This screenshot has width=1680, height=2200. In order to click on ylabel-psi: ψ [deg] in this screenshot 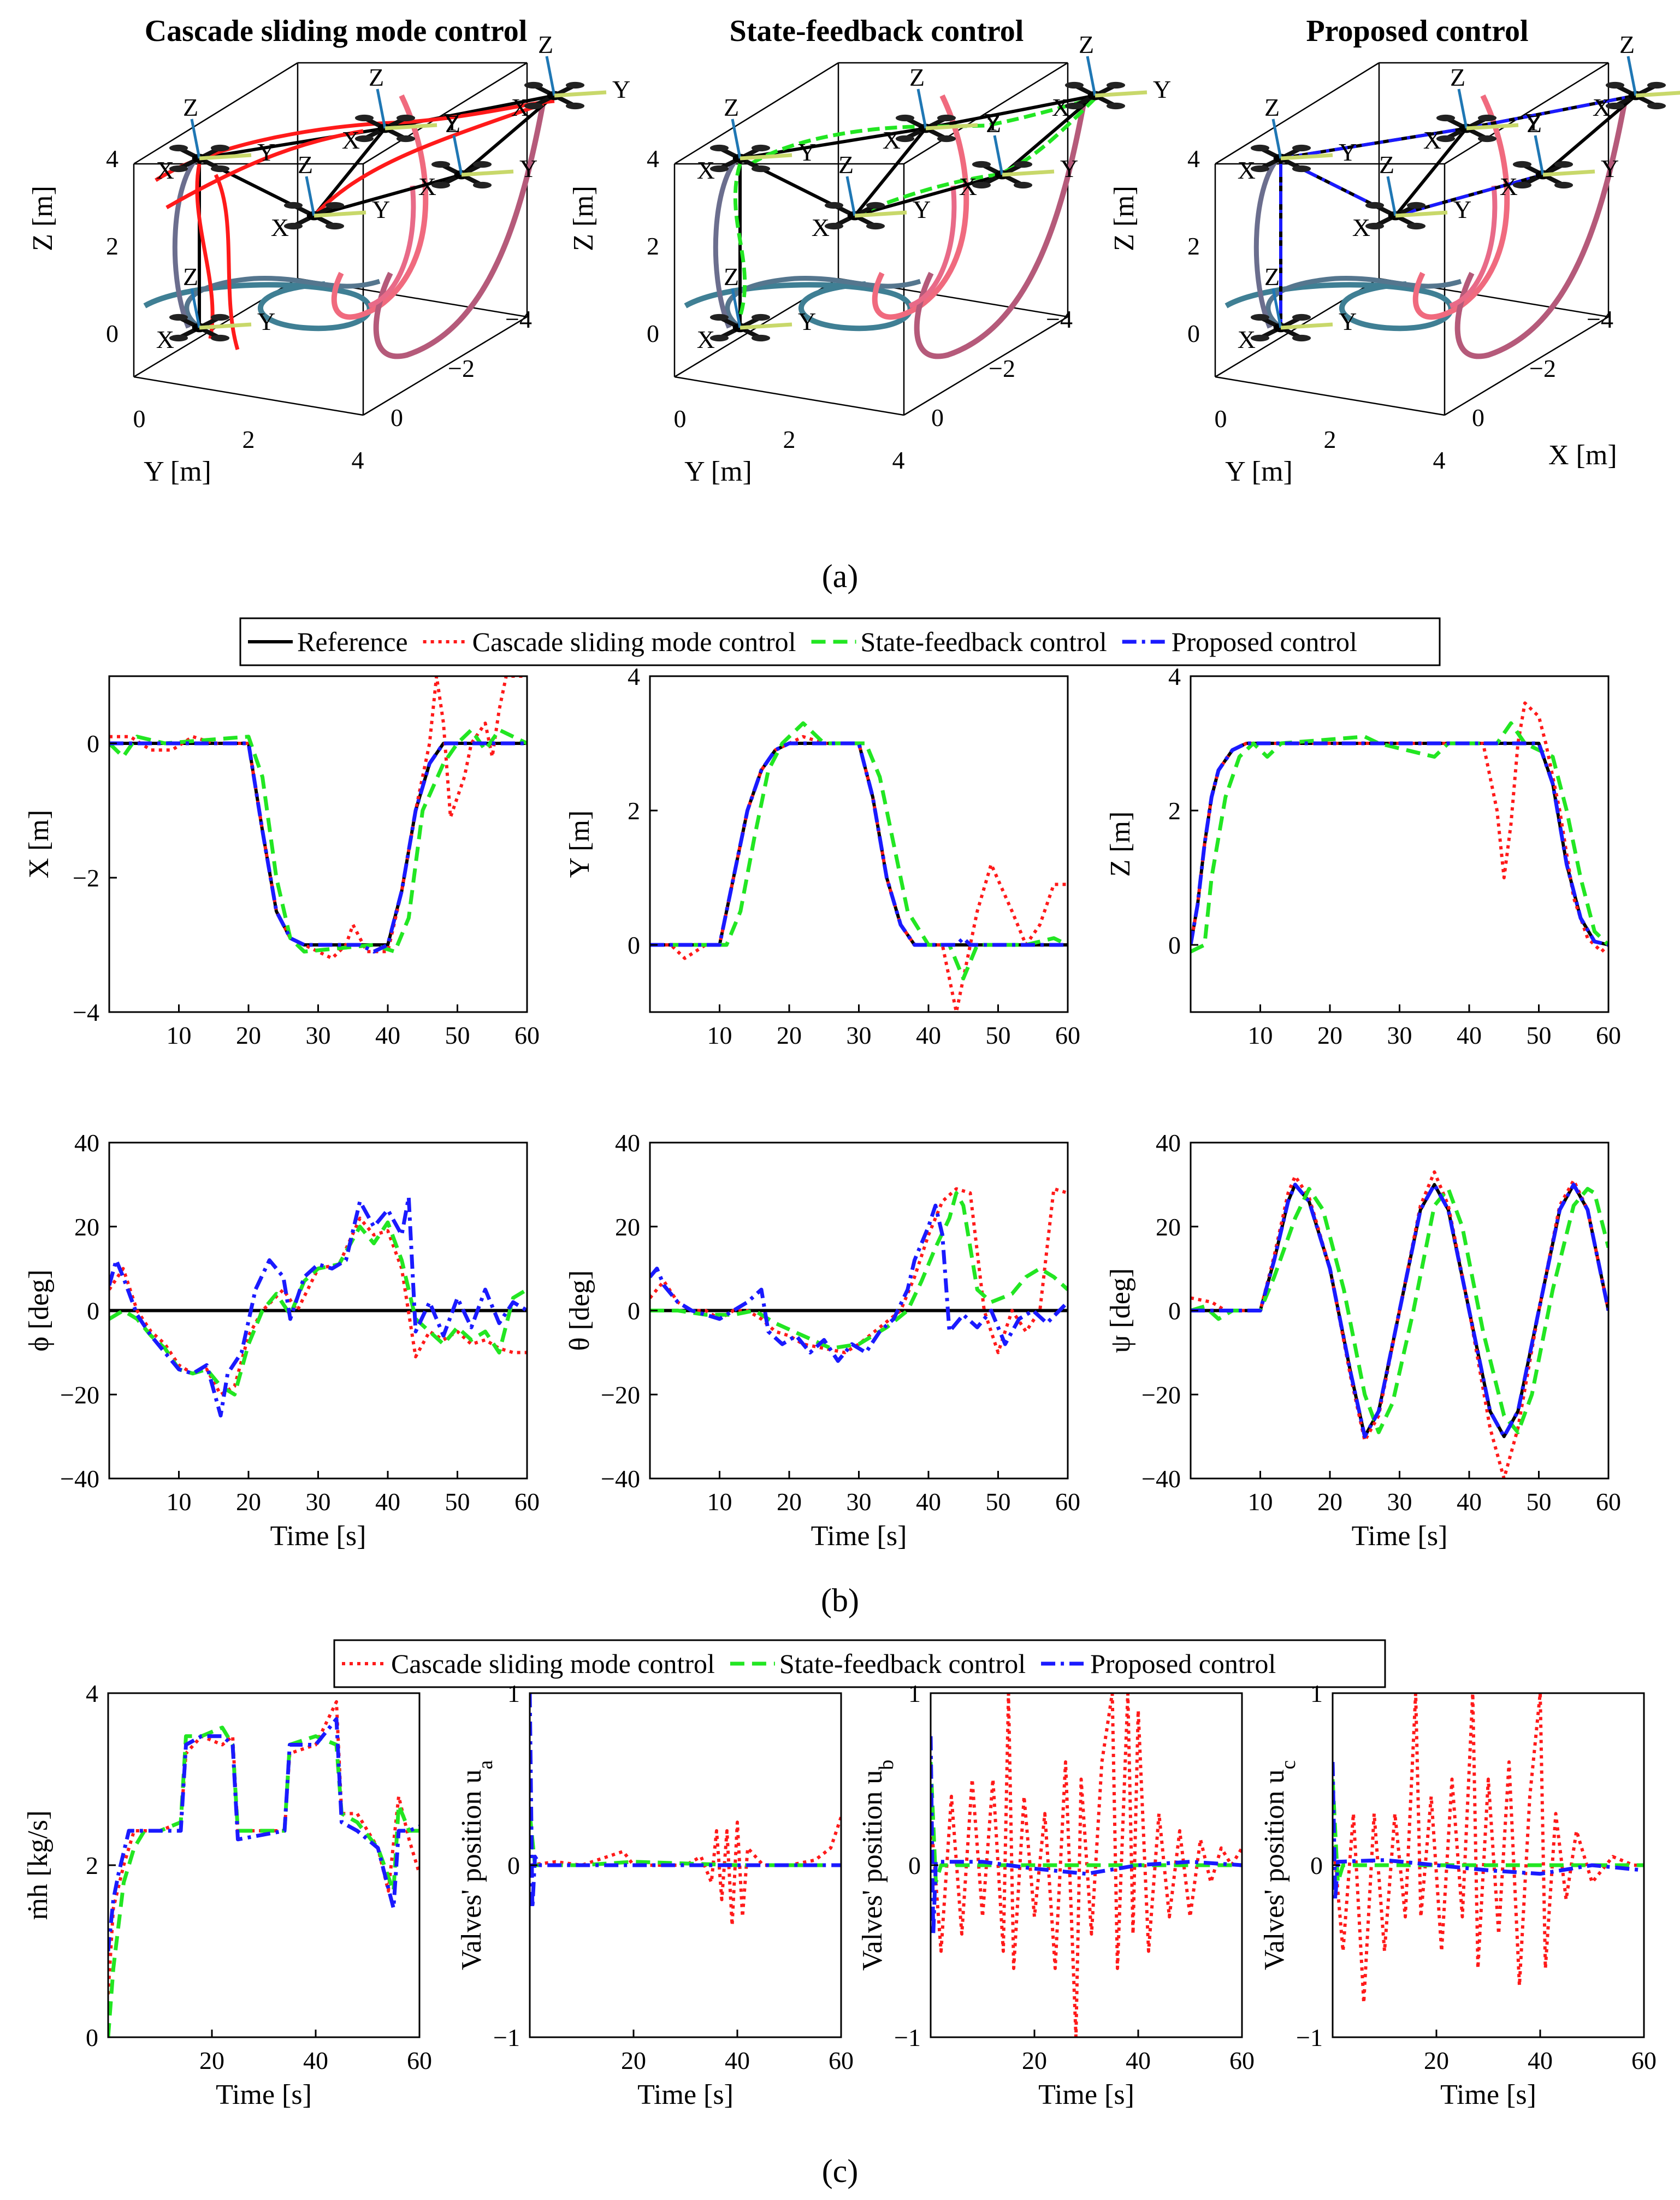, I will do `click(1120, 1310)`.